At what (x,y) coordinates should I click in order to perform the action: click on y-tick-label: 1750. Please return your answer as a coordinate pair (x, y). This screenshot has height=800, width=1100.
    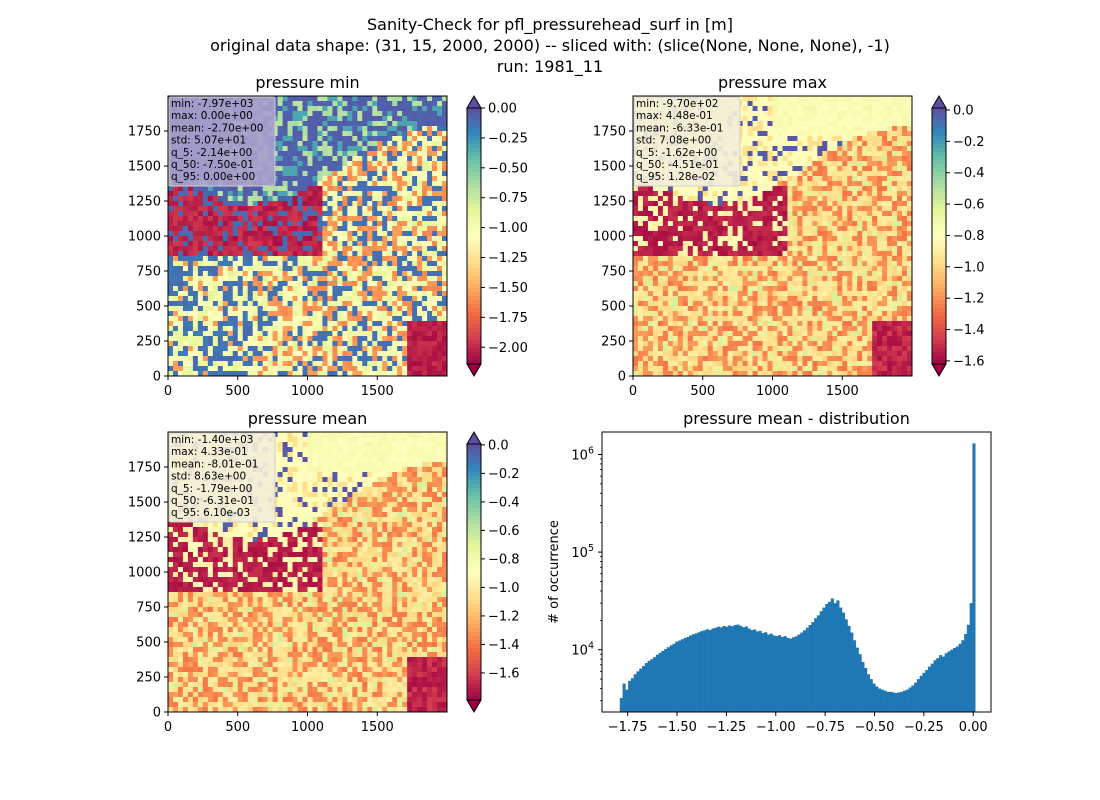
    Looking at the image, I should click on (144, 132).